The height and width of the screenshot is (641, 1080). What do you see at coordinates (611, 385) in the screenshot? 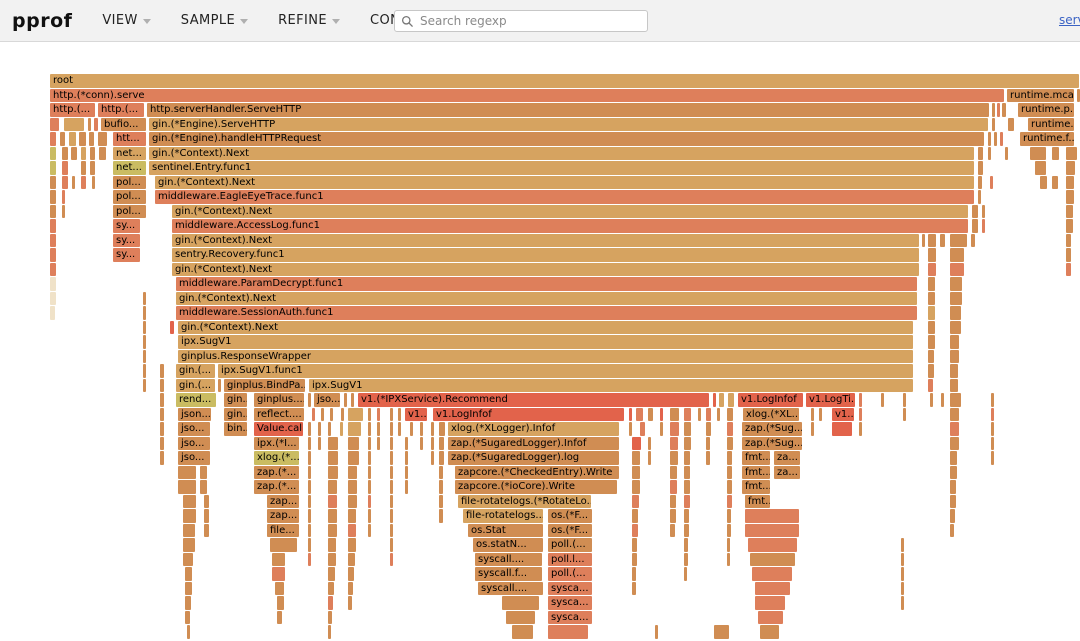
I see `flame-frame: ipx.SugV1` at bounding box center [611, 385].